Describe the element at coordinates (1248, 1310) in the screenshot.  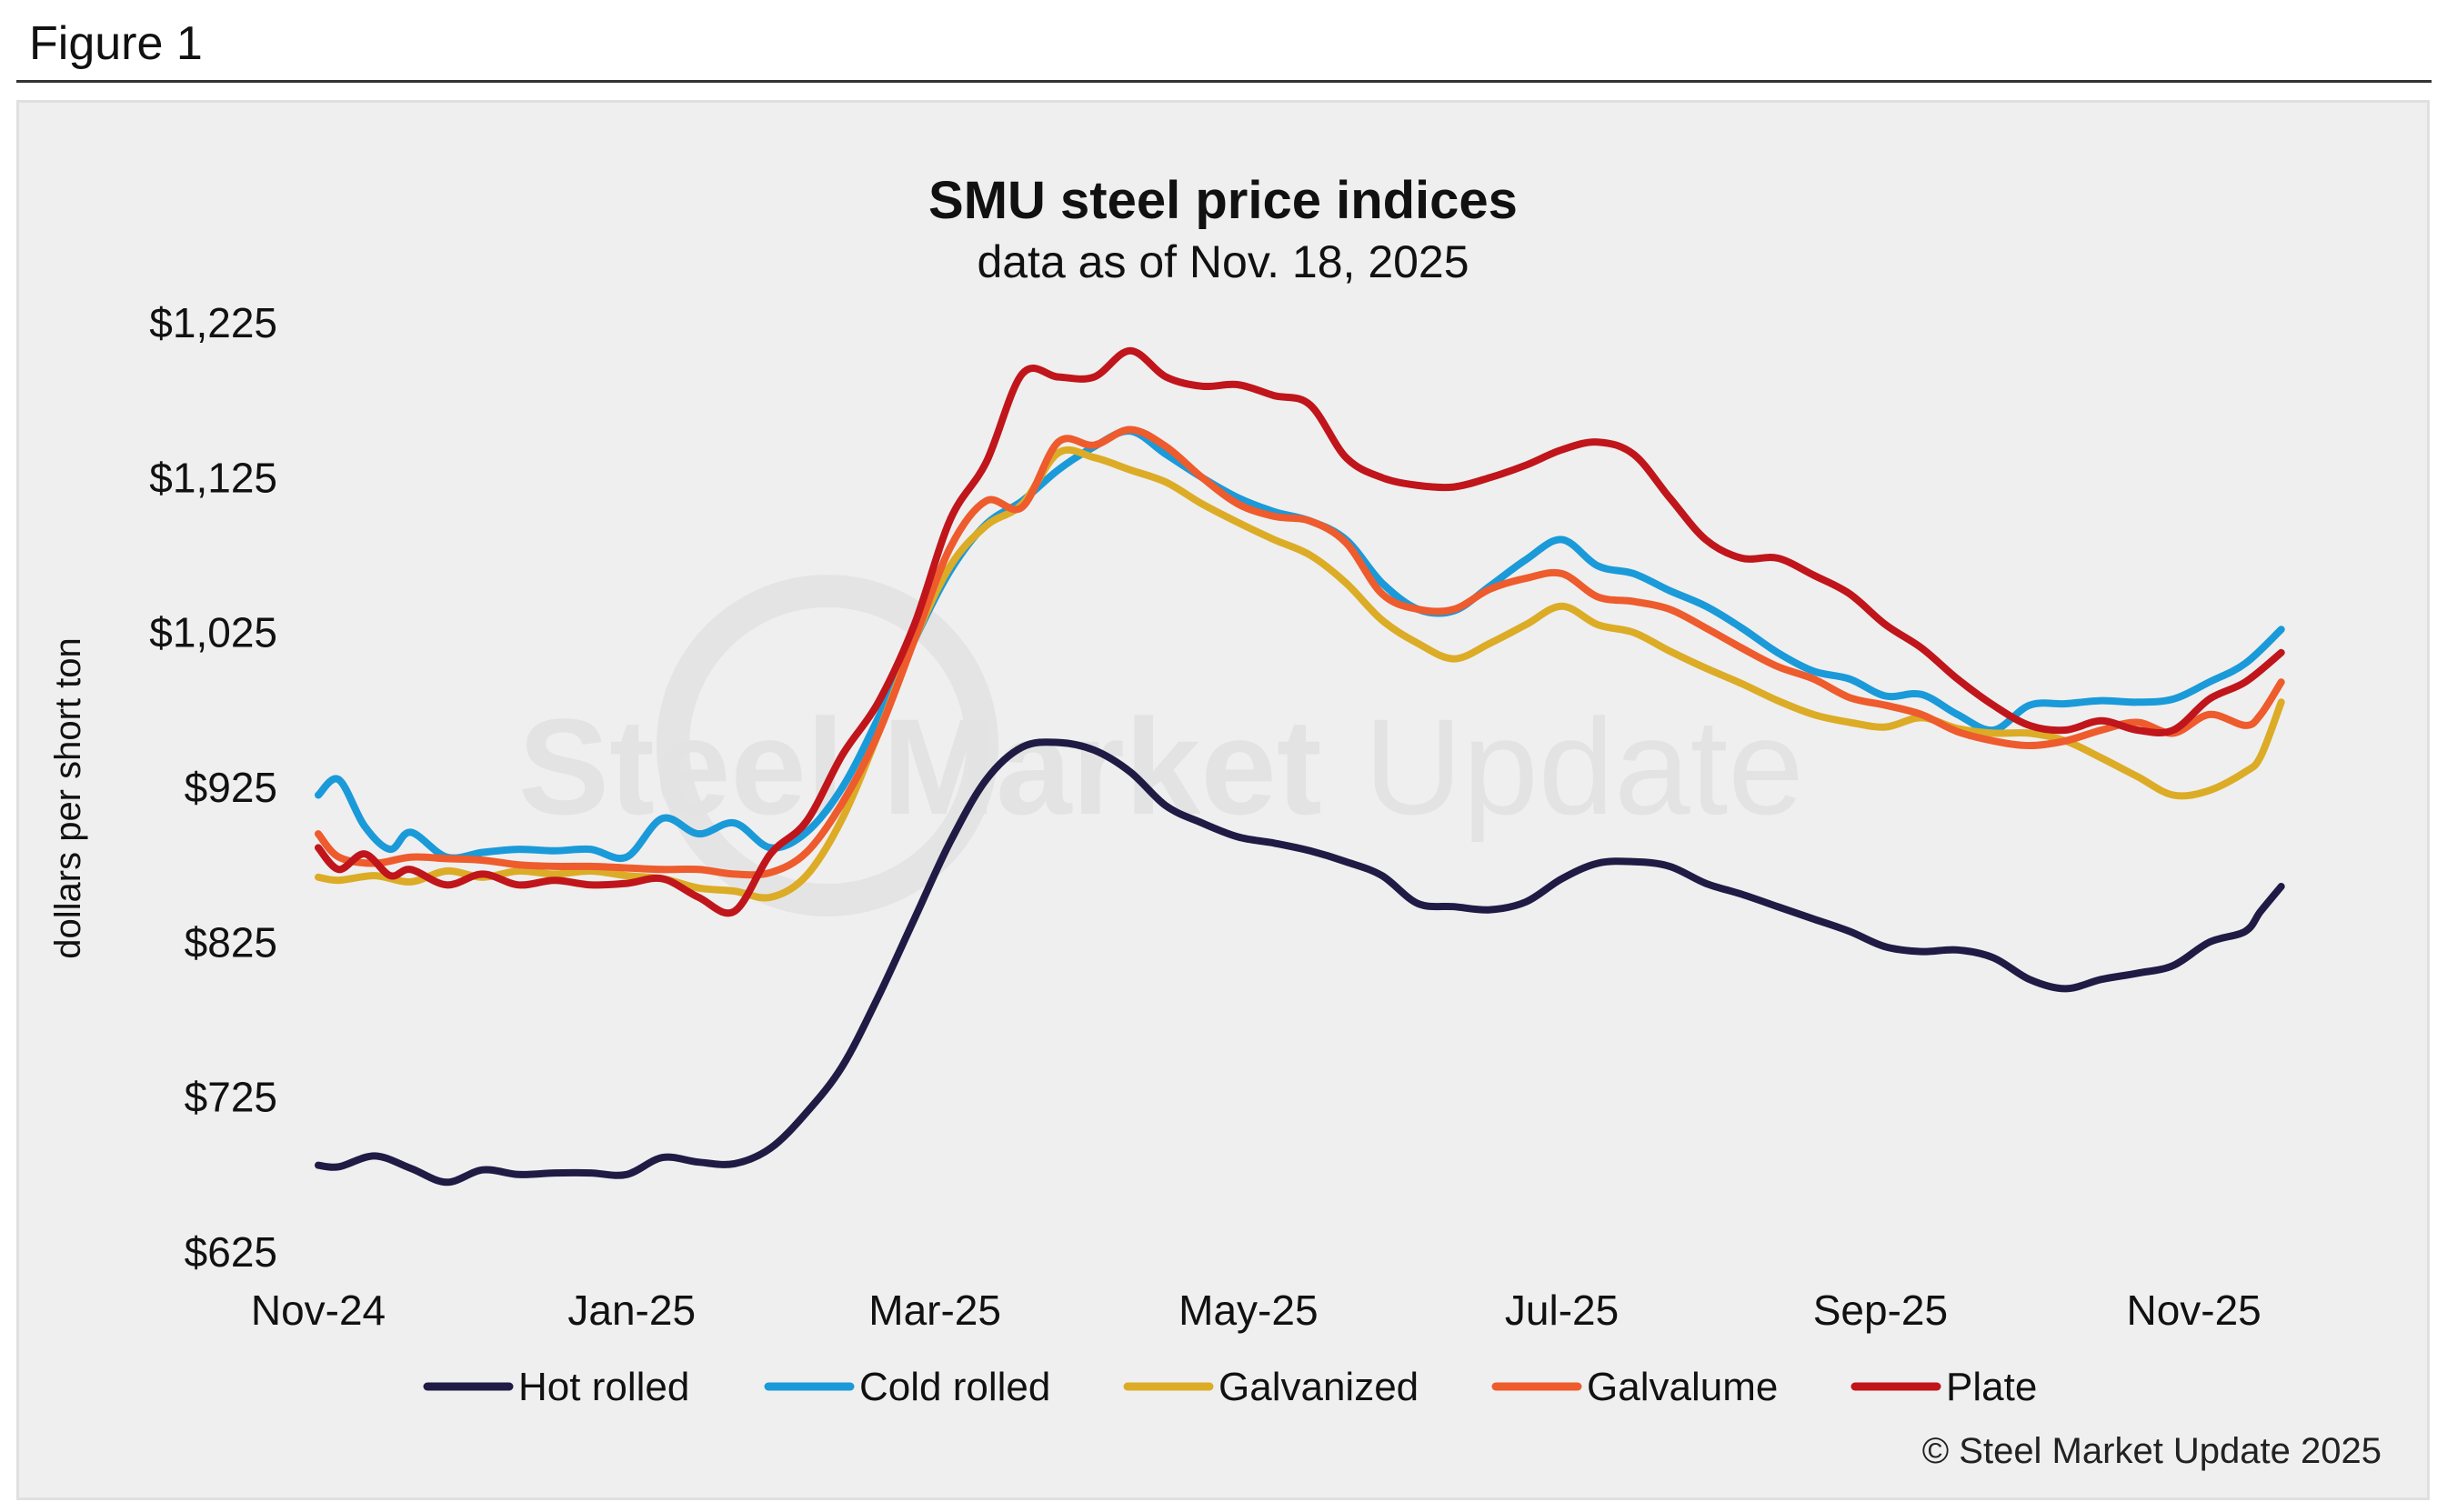
I see `x-tick-label: May-25` at that location.